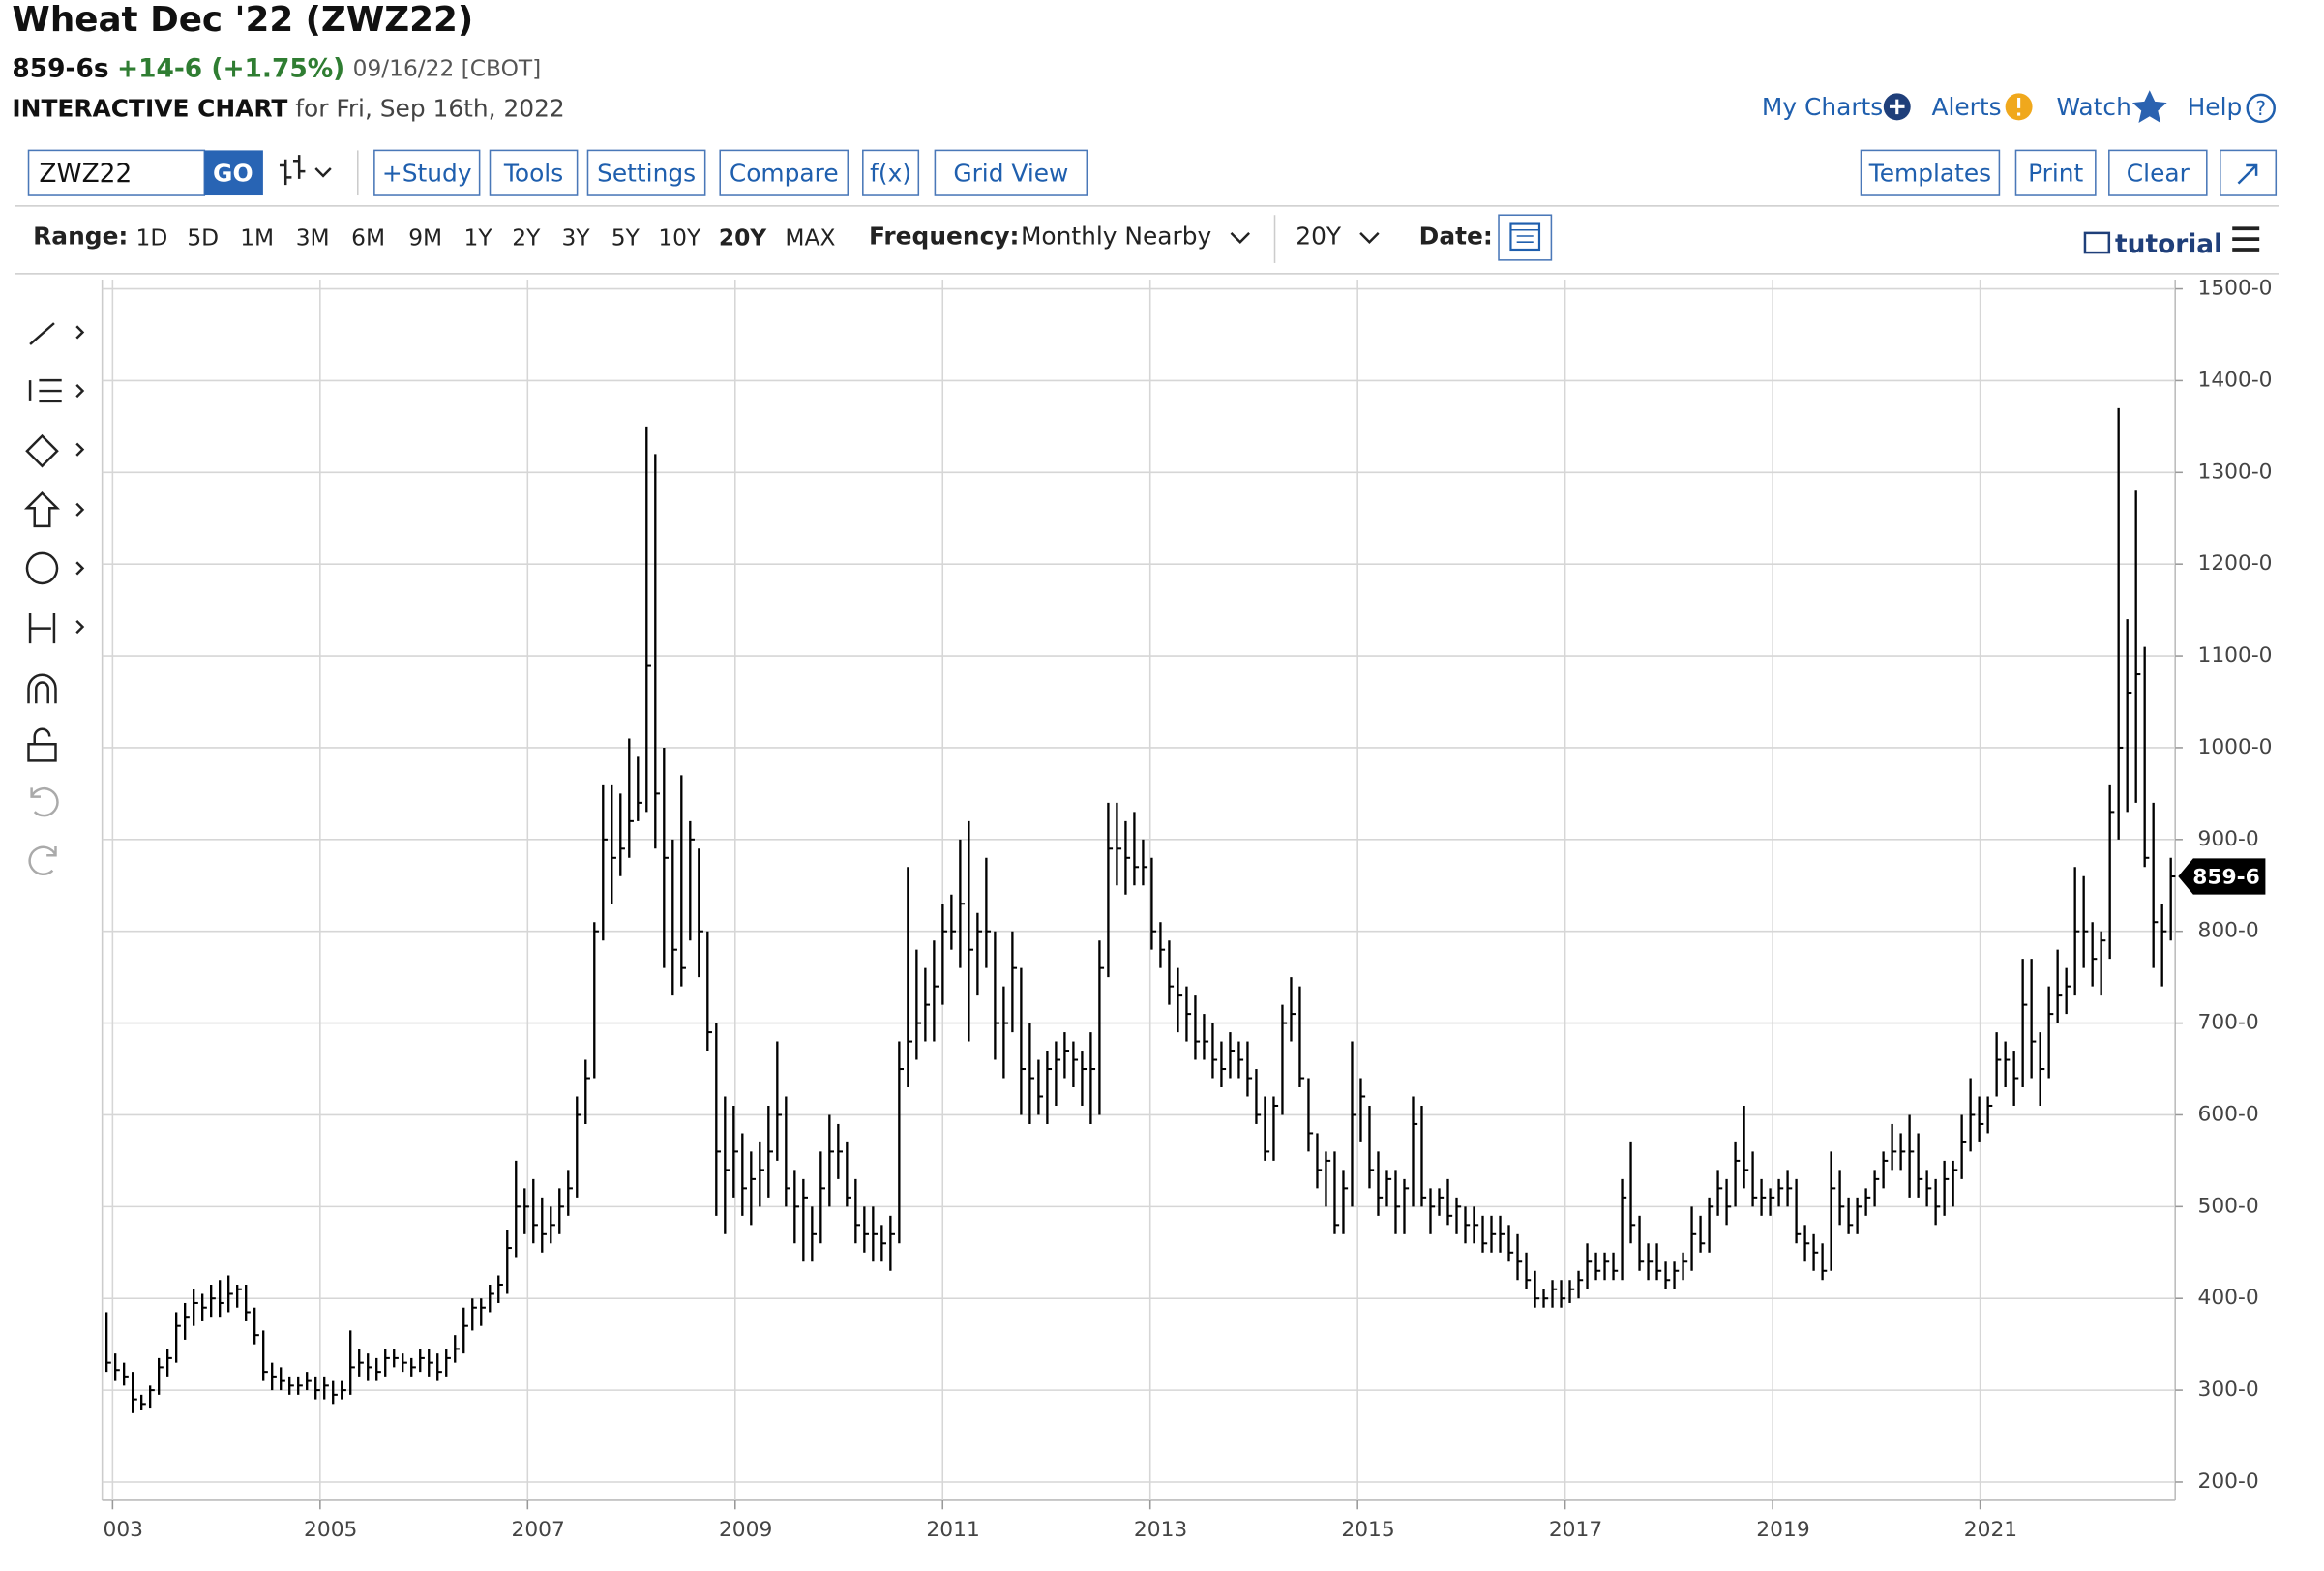 The height and width of the screenshot is (1571, 2324). Describe the element at coordinates (2235, 563) in the screenshot. I see `y-tick-label: 1200-0` at that location.